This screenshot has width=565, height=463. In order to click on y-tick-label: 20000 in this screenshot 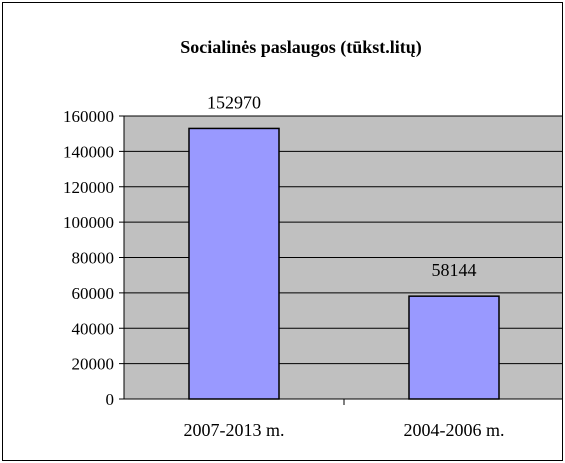, I will do `click(93, 364)`.